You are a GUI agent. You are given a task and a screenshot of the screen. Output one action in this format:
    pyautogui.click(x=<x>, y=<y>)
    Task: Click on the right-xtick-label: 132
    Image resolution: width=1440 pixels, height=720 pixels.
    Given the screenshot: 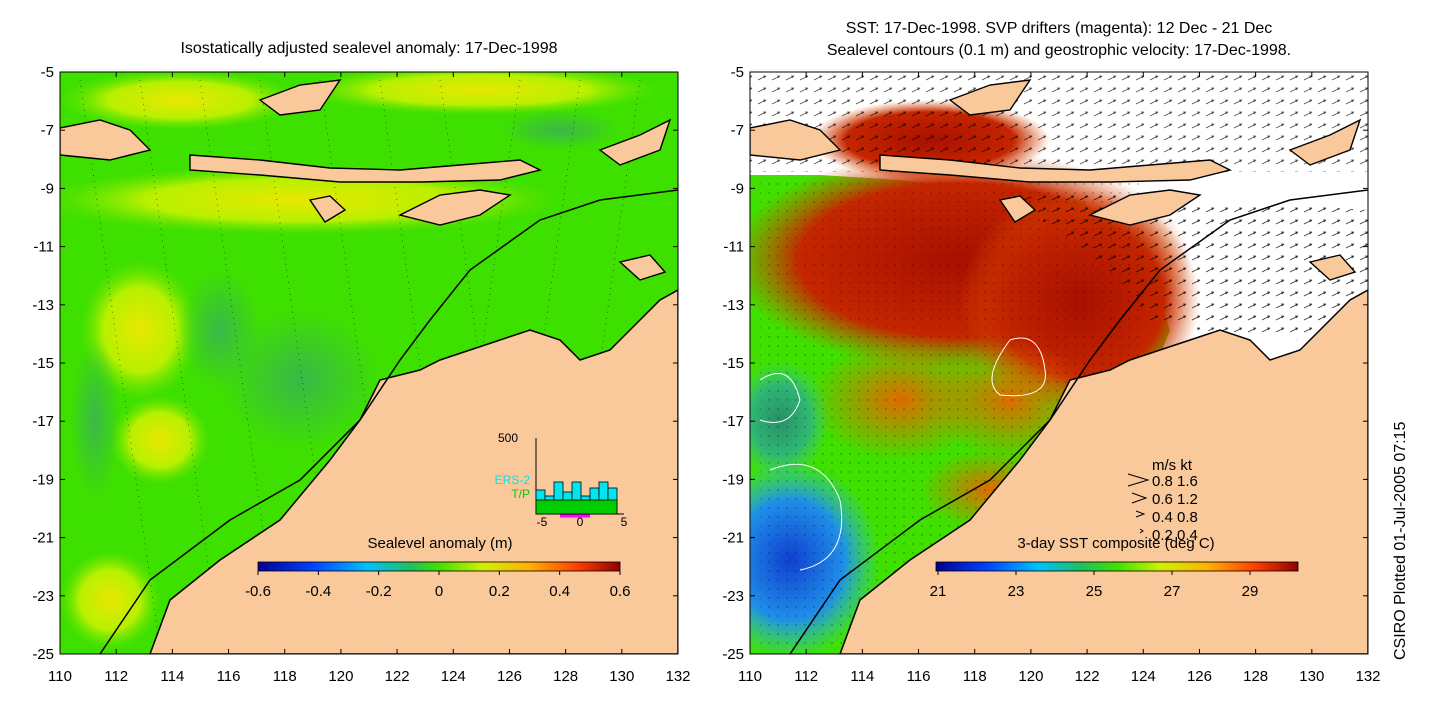 What is the action you would take?
    pyautogui.click(x=1367, y=676)
    